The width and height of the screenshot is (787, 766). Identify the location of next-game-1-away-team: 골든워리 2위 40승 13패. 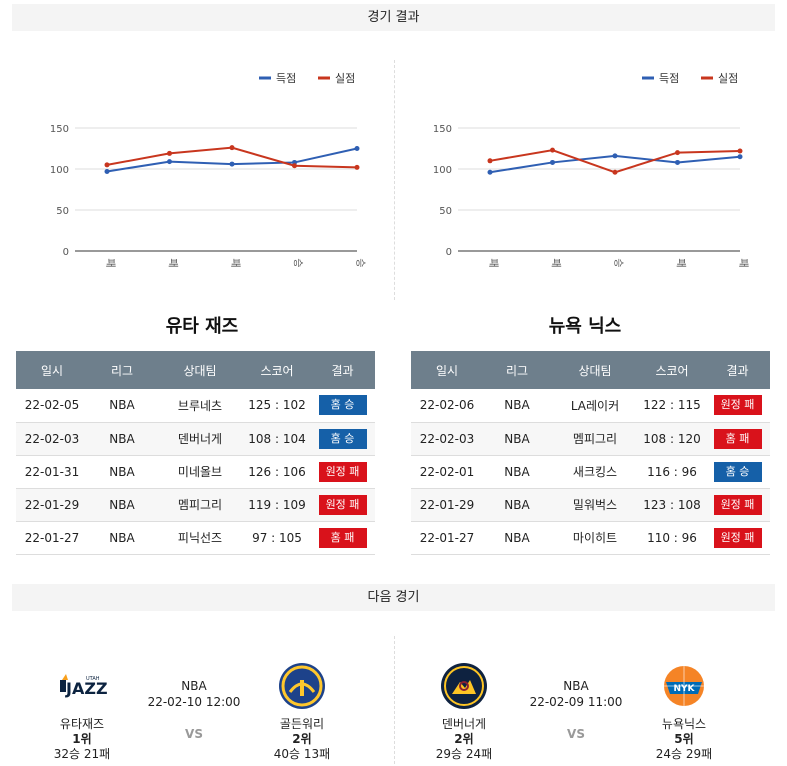
(302, 711).